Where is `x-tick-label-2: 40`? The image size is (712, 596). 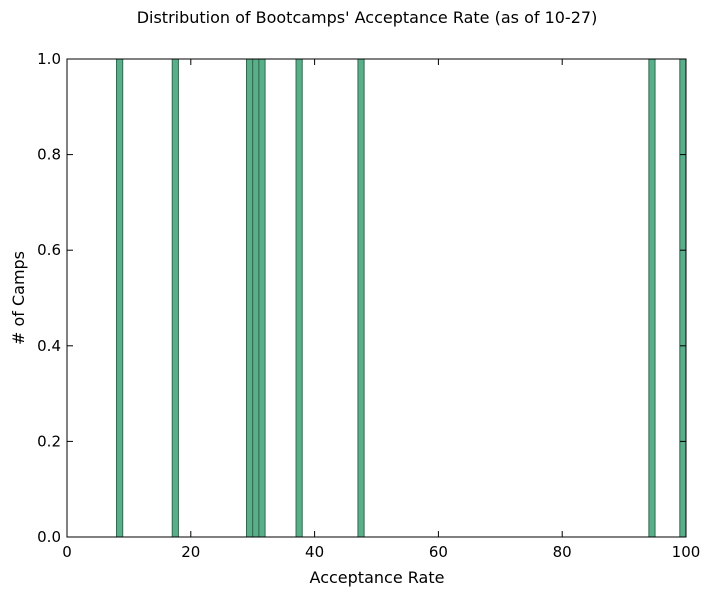 x-tick-label-2: 40 is located at coordinates (314, 552).